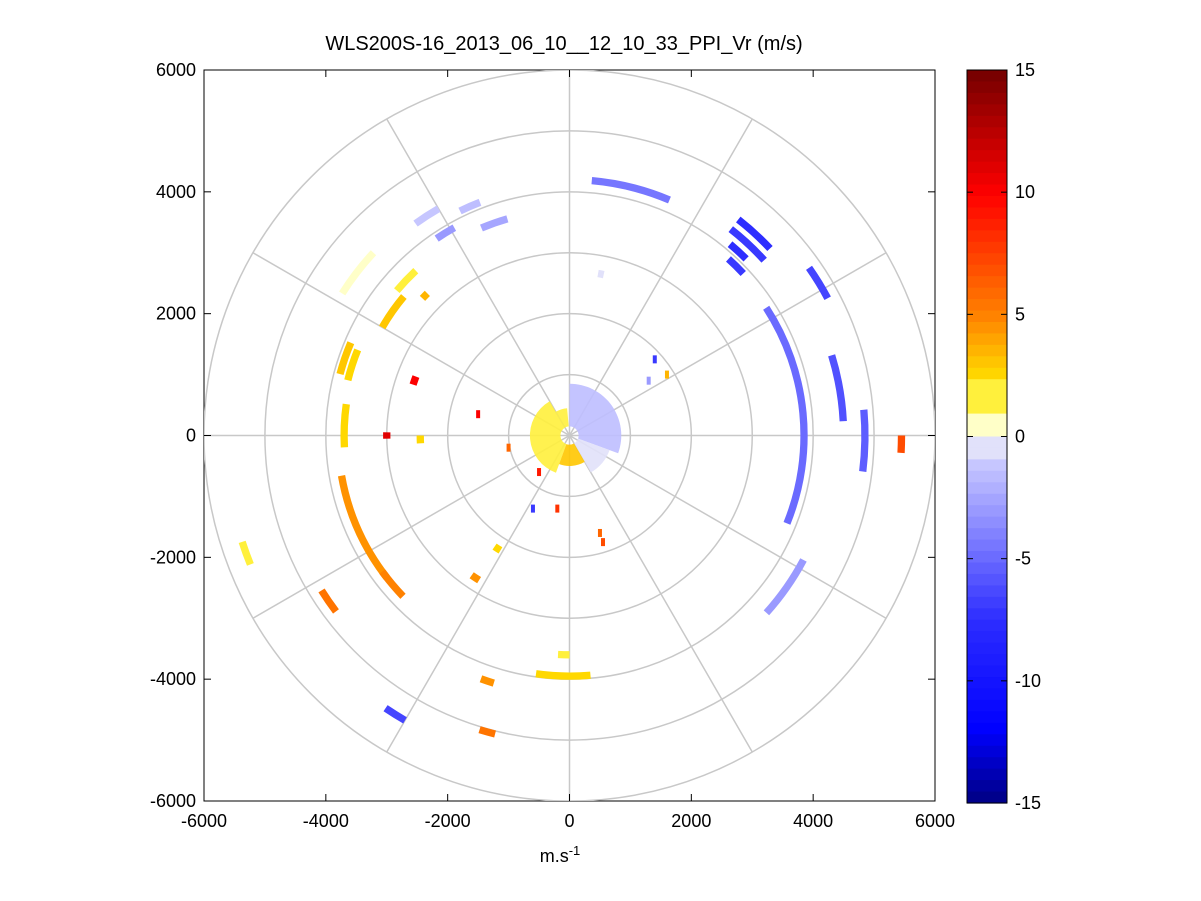  Describe the element at coordinates (176, 192) in the screenshot. I see `y-tick-label-4000: 4000` at that location.